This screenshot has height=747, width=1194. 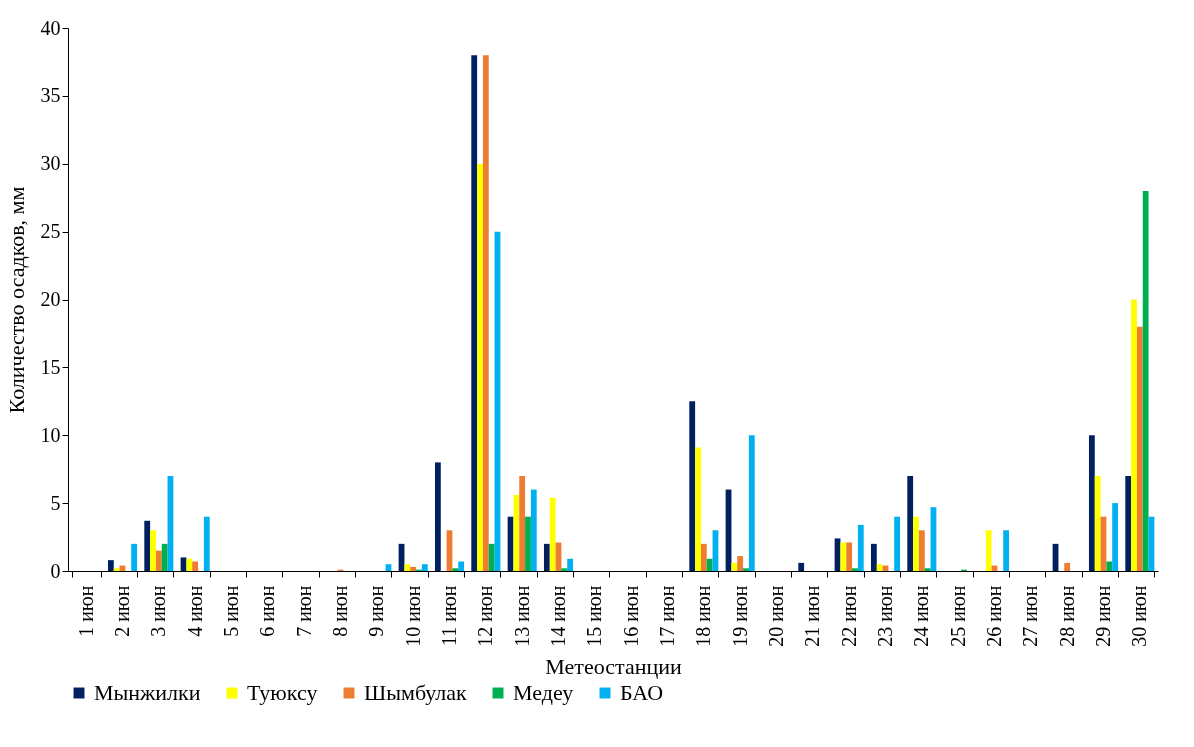 What do you see at coordinates (1103, 616) in the screenshot?
I see `x-tick-label: 29 июн` at bounding box center [1103, 616].